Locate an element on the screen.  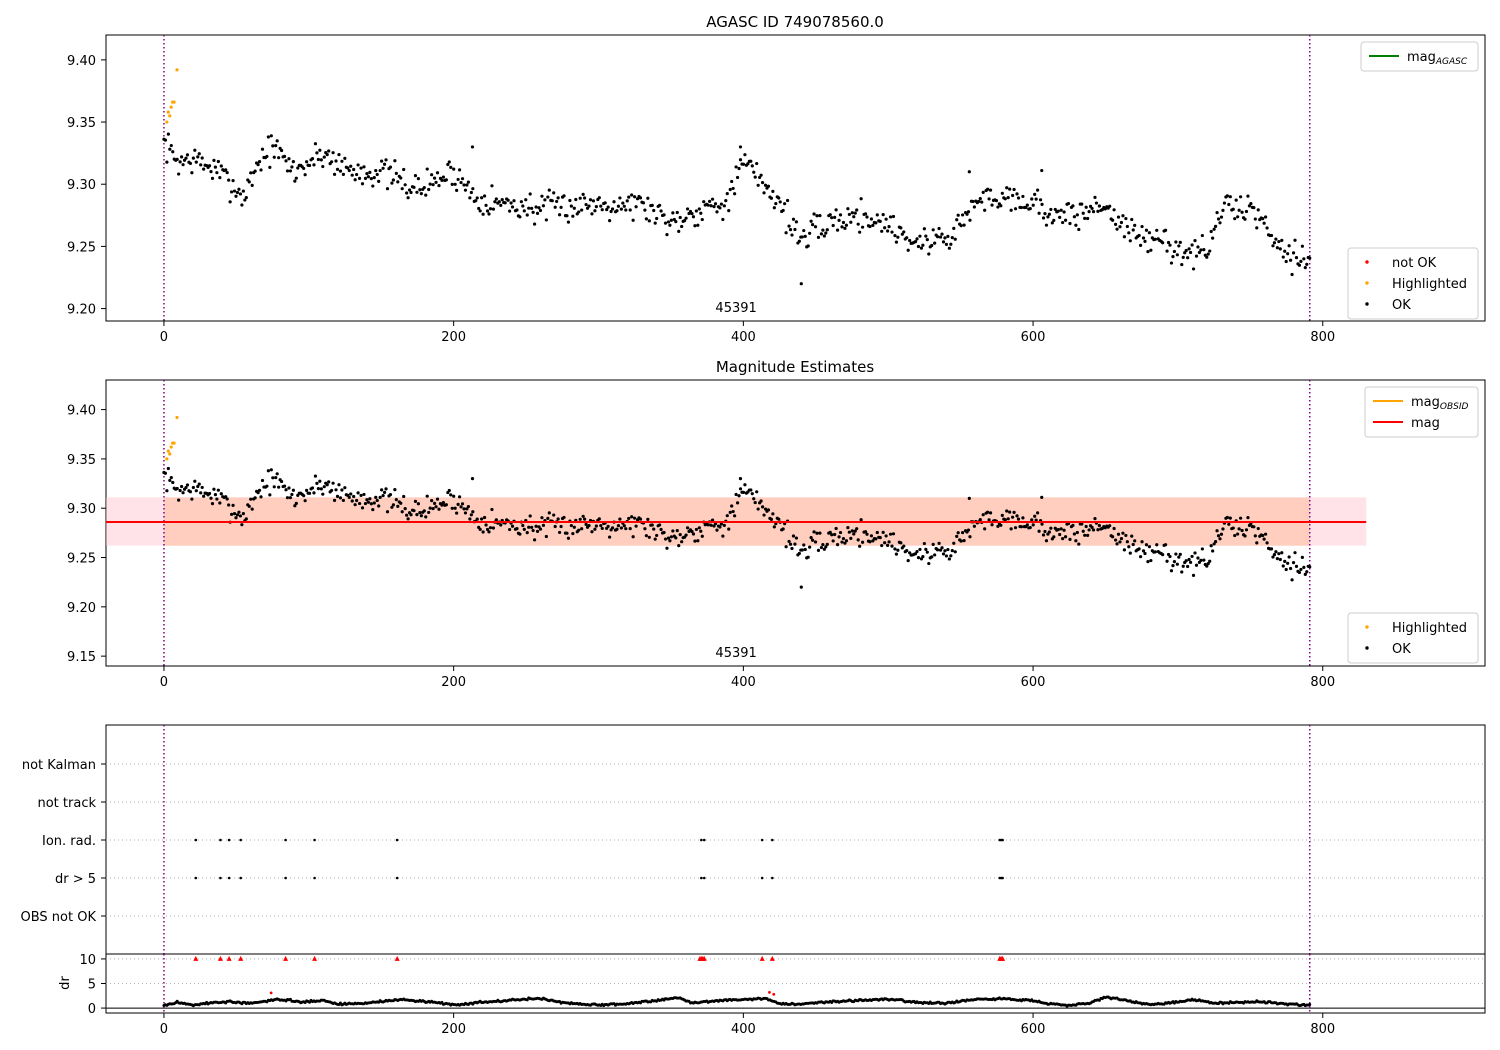
agasc-legend-bottom-frame is located at coordinates (1413, 283).